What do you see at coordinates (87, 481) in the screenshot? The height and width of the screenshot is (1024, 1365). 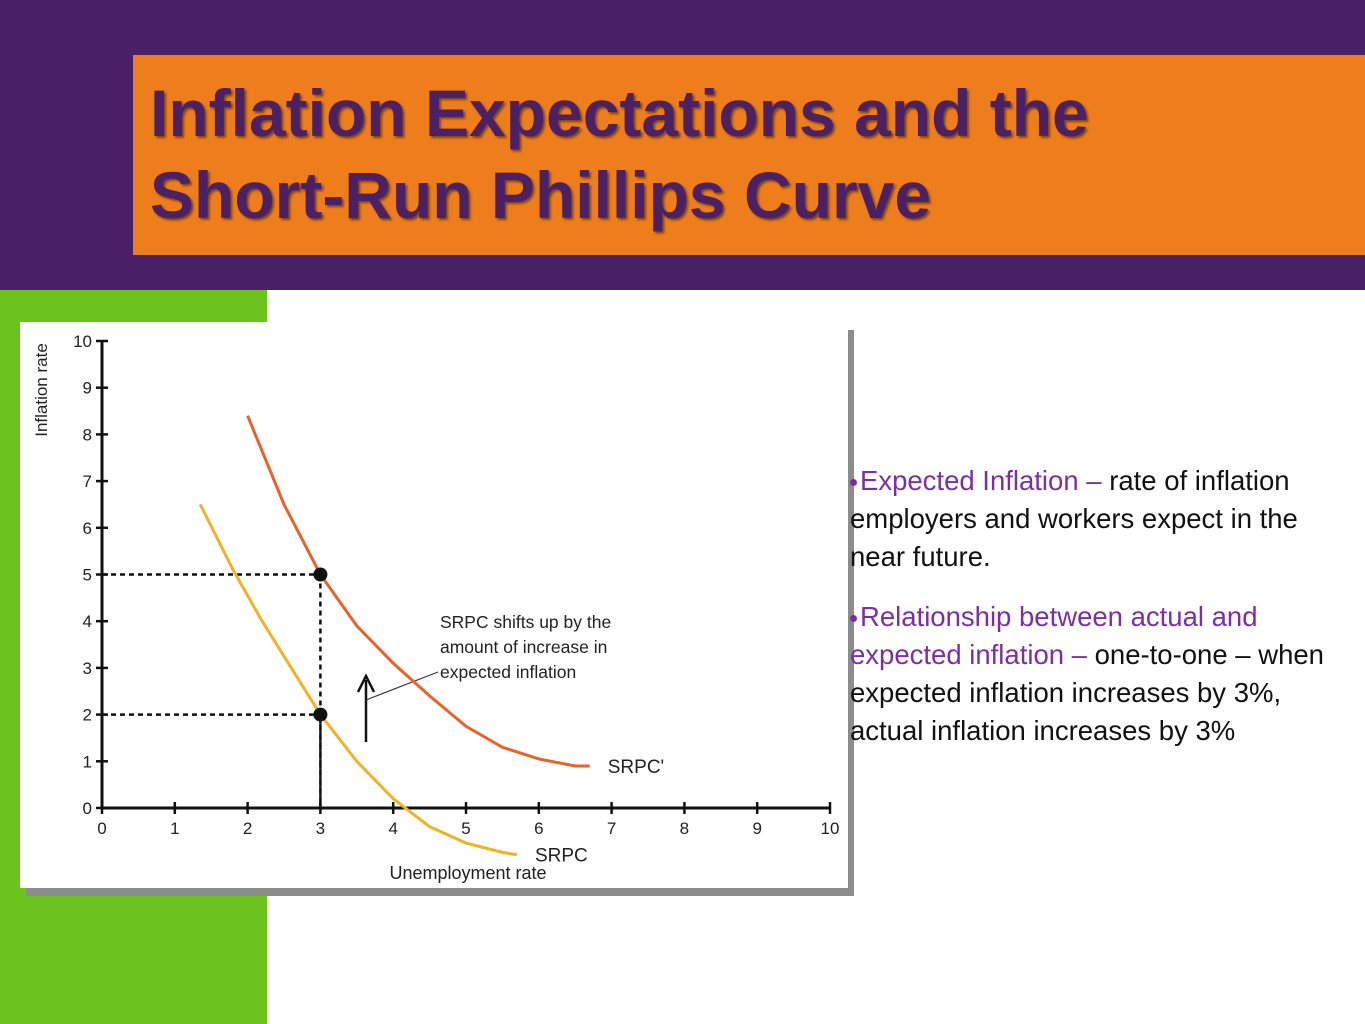 I see `y-tick-label: 7` at bounding box center [87, 481].